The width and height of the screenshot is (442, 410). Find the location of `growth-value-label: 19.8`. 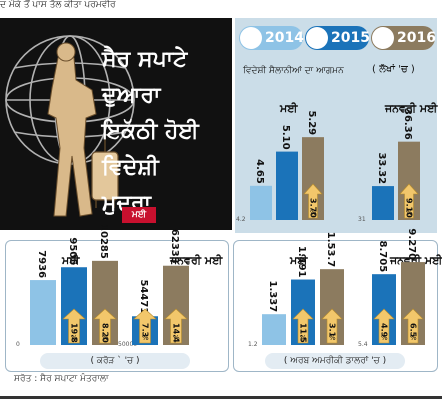

growth-value-label: 19.8 is located at coordinates (74, 333).